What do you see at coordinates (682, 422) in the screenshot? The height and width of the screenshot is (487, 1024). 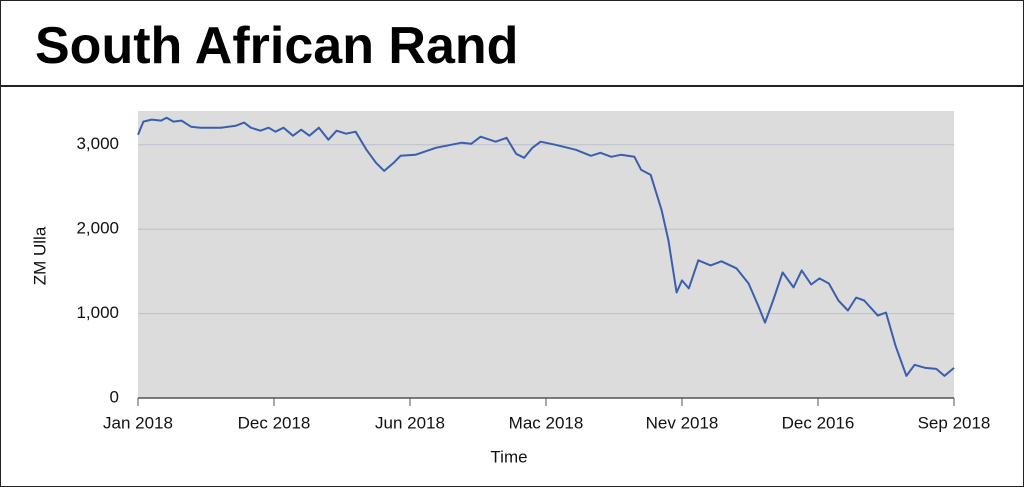 I see `x-tick-label: Nev 2018` at bounding box center [682, 422].